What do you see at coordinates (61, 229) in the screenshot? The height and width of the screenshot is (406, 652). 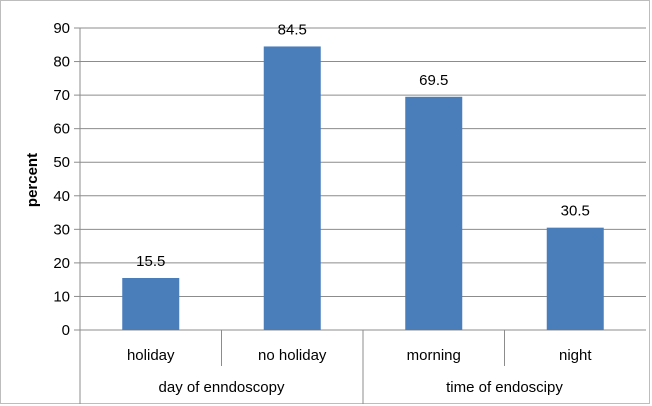 I see `y-tick-label-30: 30` at bounding box center [61, 229].